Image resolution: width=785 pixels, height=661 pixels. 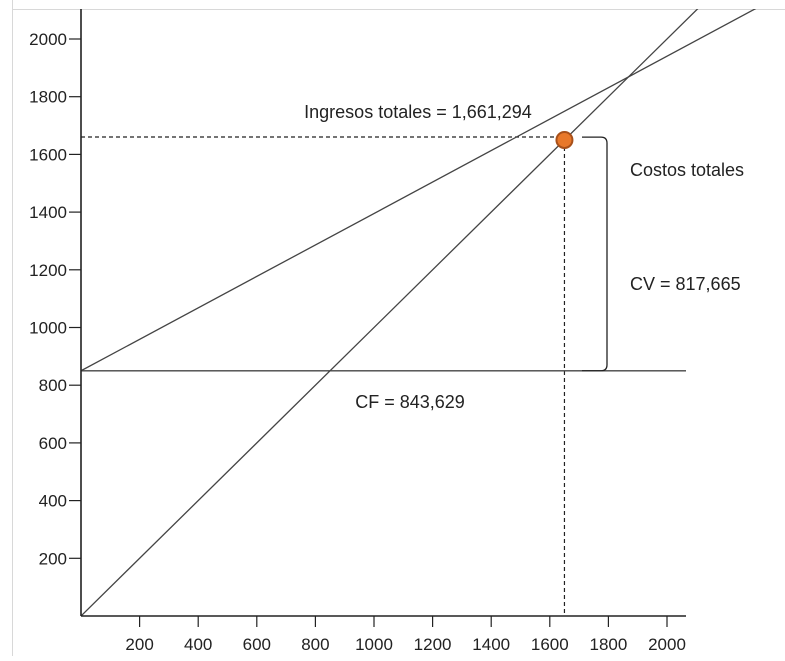 What do you see at coordinates (418, 112) in the screenshot?
I see `revenue-label: Ingresos totales = 1,661,294` at bounding box center [418, 112].